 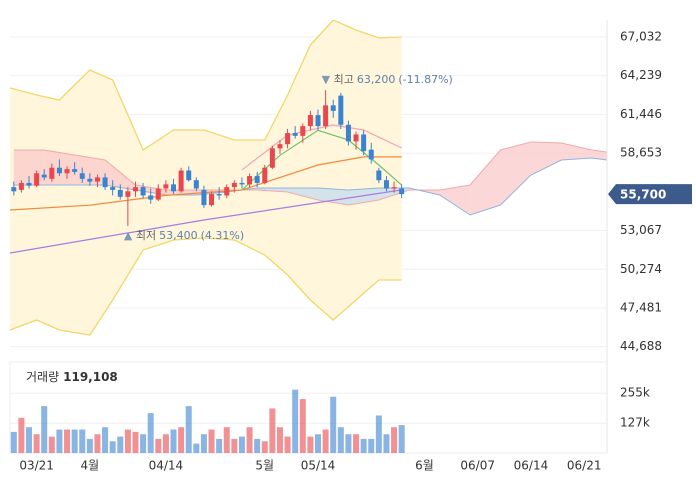 I want to click on annotation-label: 최저, so click(x=146, y=235).